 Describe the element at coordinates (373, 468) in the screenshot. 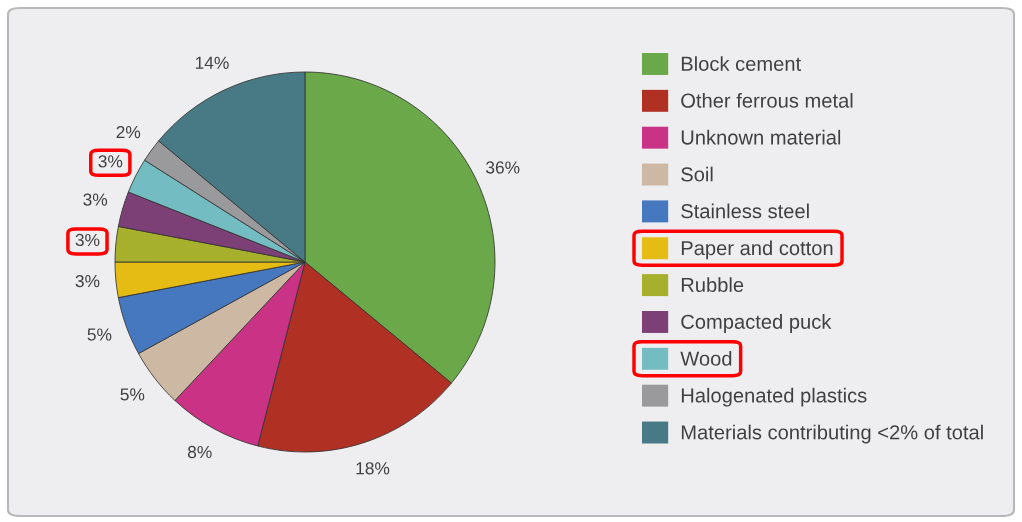

I see `data-label: 18%` at that location.